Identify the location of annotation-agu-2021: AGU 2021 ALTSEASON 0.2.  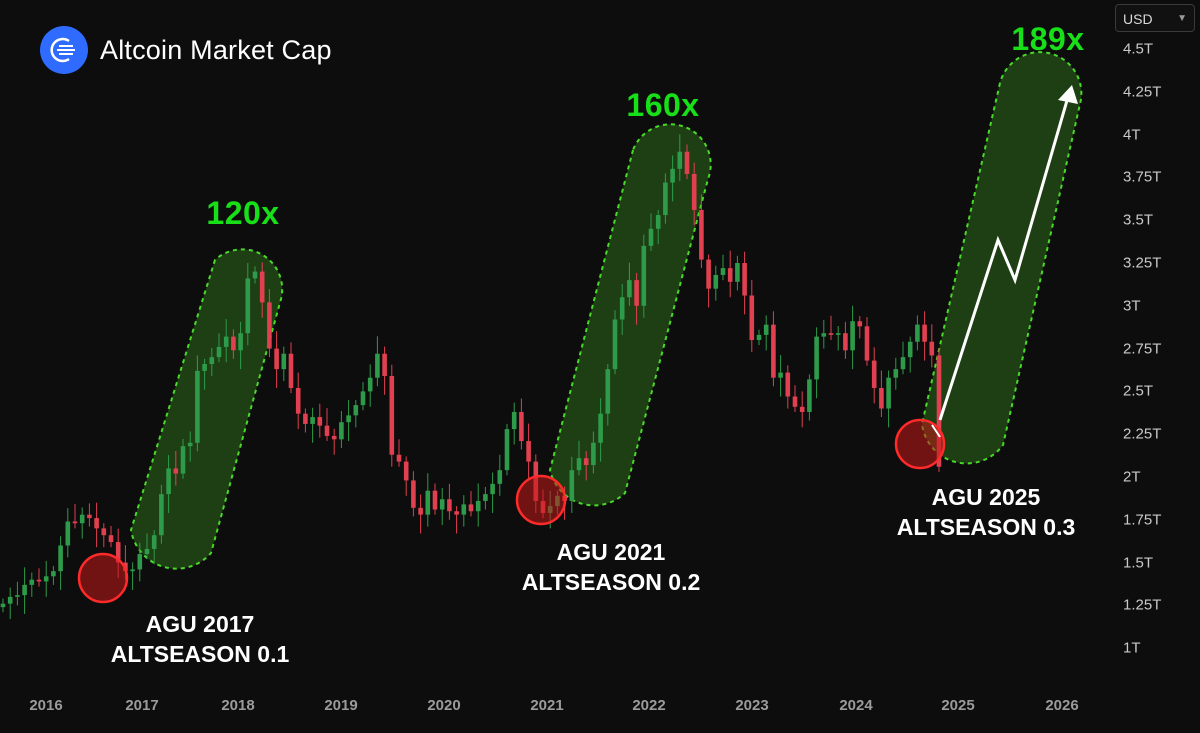
(611, 567).